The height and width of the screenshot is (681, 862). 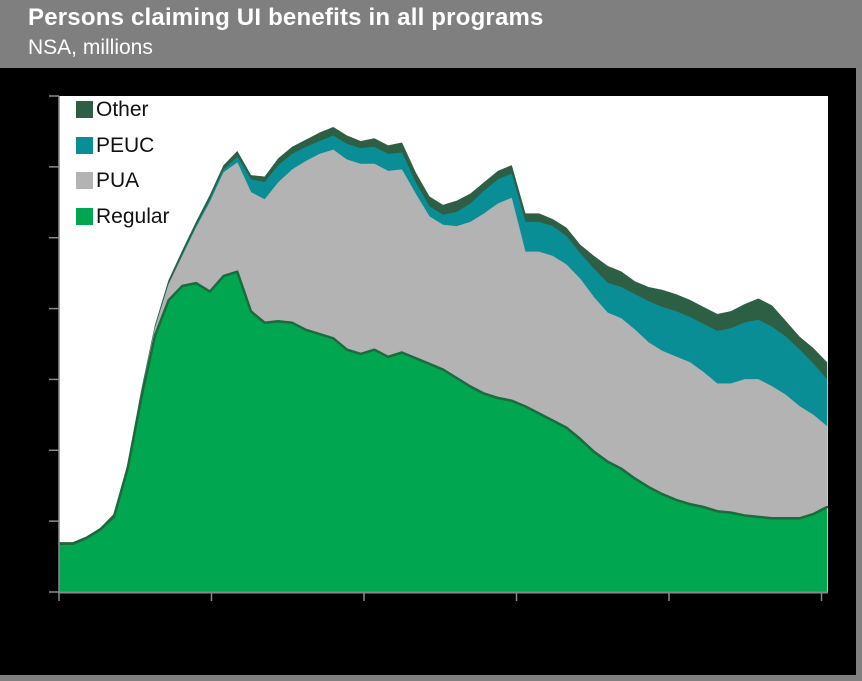 I want to click on legend-item-pua: PUA, so click(x=123, y=181).